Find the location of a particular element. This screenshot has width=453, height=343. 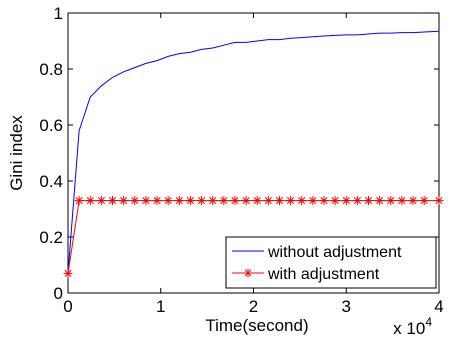

x-multiplier-exponent: 4 is located at coordinates (428, 322).